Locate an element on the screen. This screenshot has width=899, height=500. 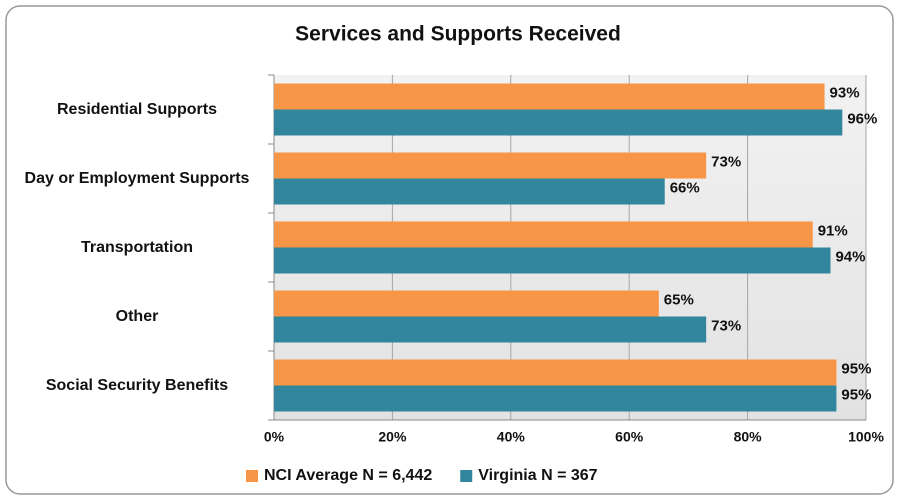
y-tick-label: Day or Employment Supports is located at coordinates (137, 178).